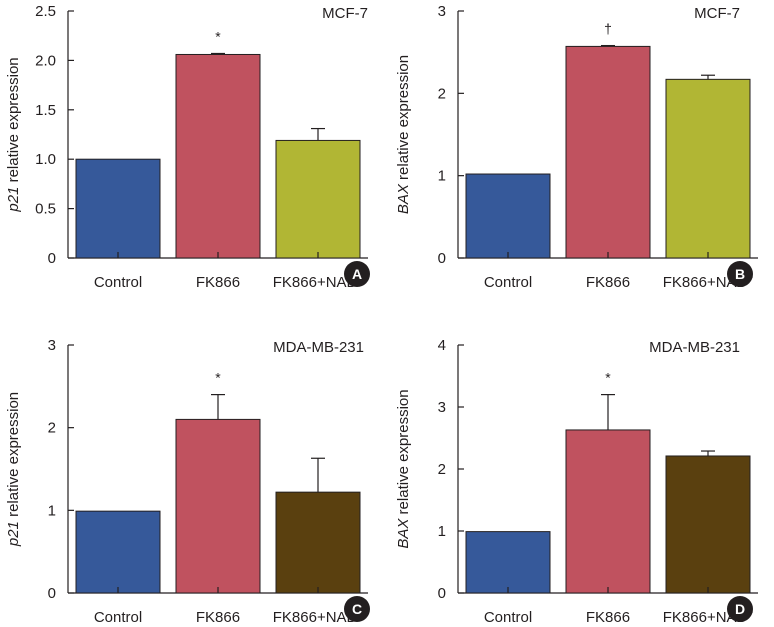 This screenshot has height=627, width=774. Describe the element at coordinates (45, 60) in the screenshot. I see `y-tick-label: 2.0` at that location.